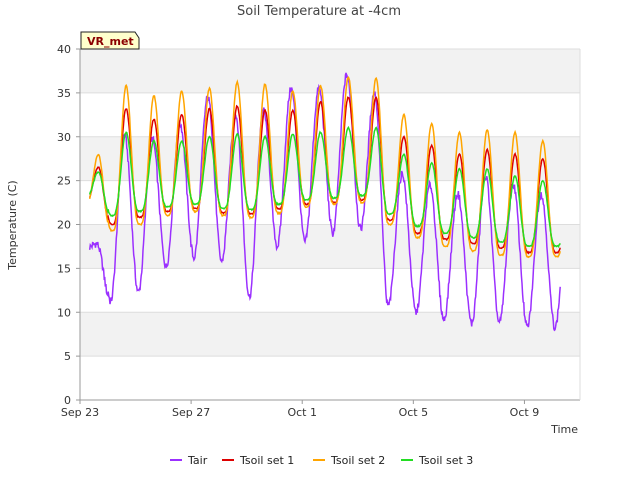 Image resolution: width=640 pixels, height=480 pixels. What do you see at coordinates (64, 49) in the screenshot?
I see `y-tick-label: 40` at bounding box center [64, 49].